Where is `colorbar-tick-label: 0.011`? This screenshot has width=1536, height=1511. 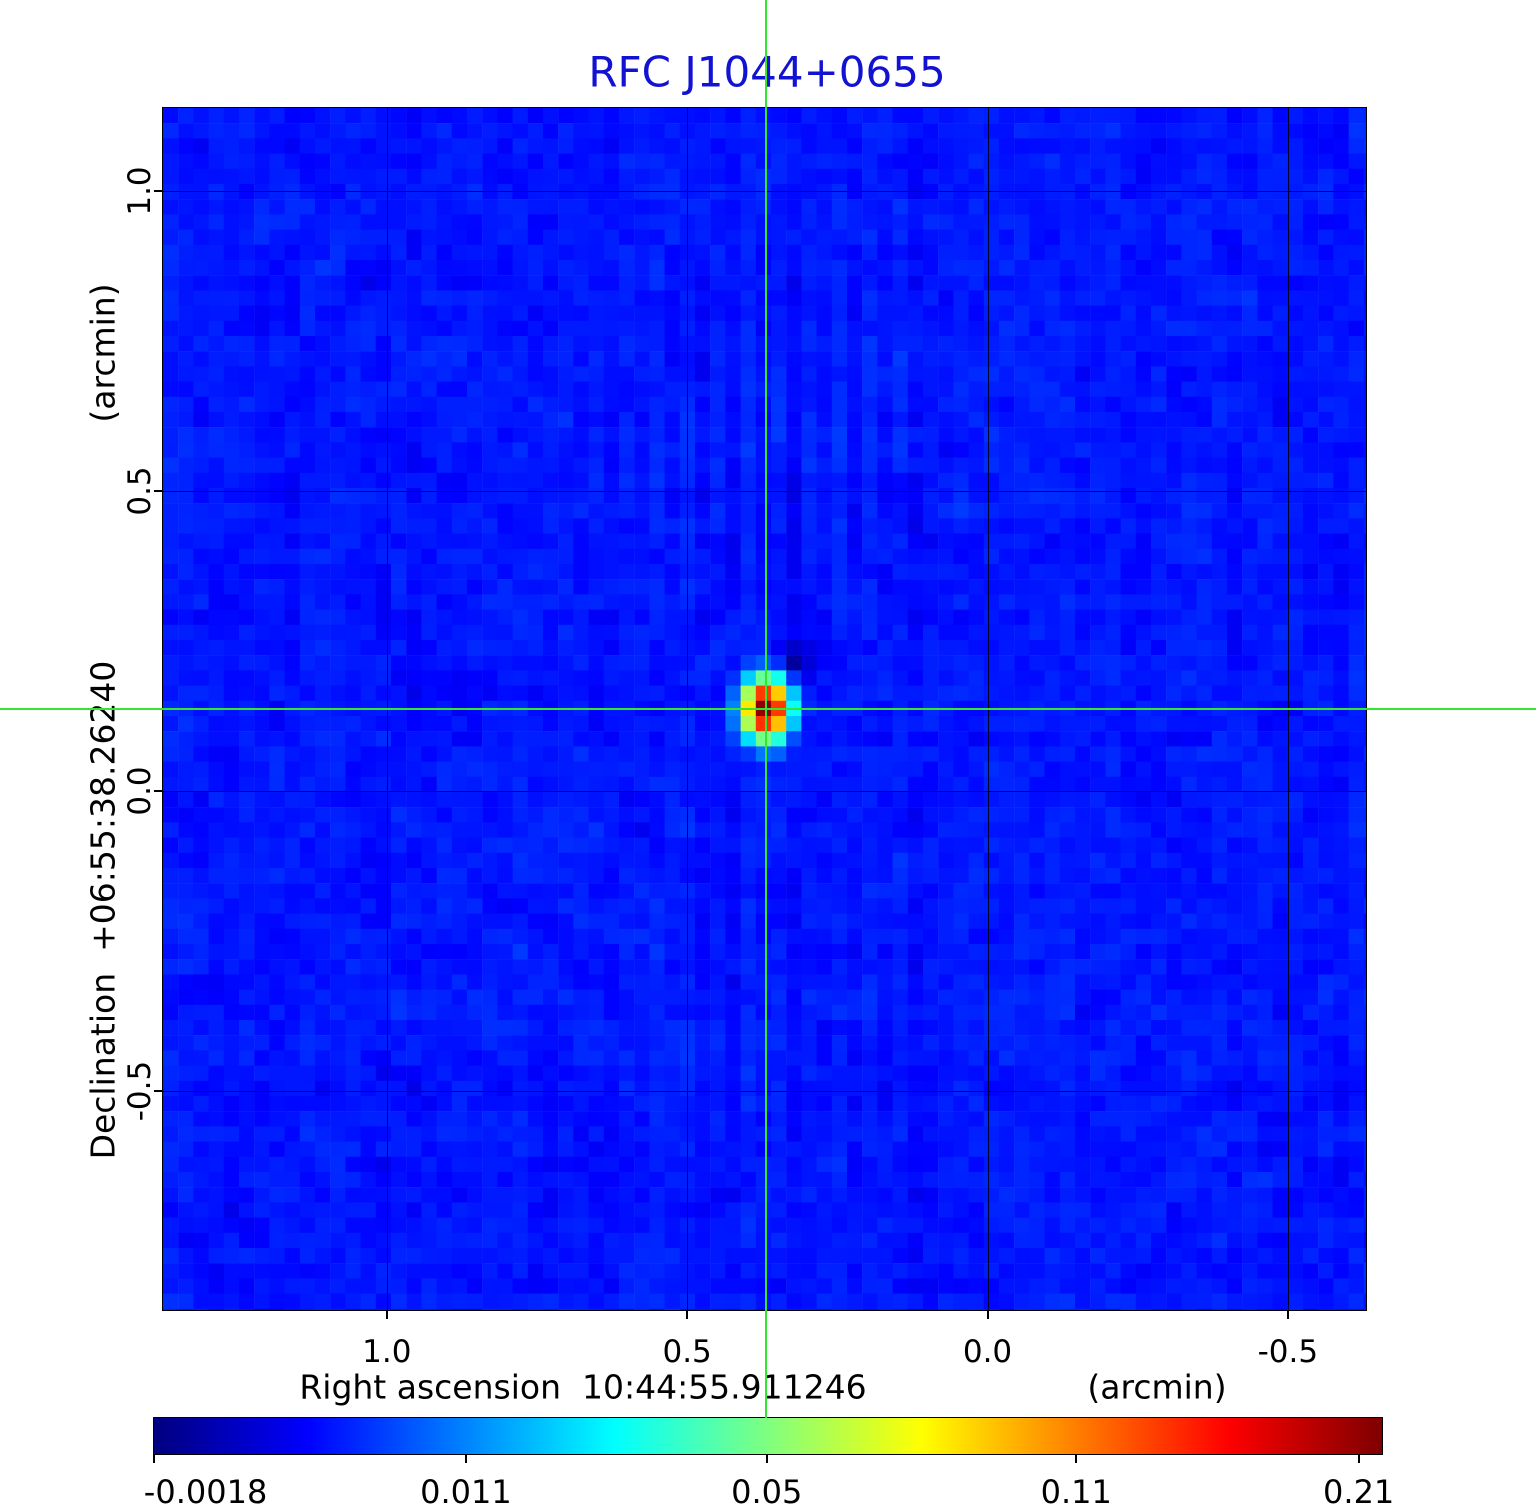
colorbar-tick-label: 0.011 is located at coordinates (466, 1492).